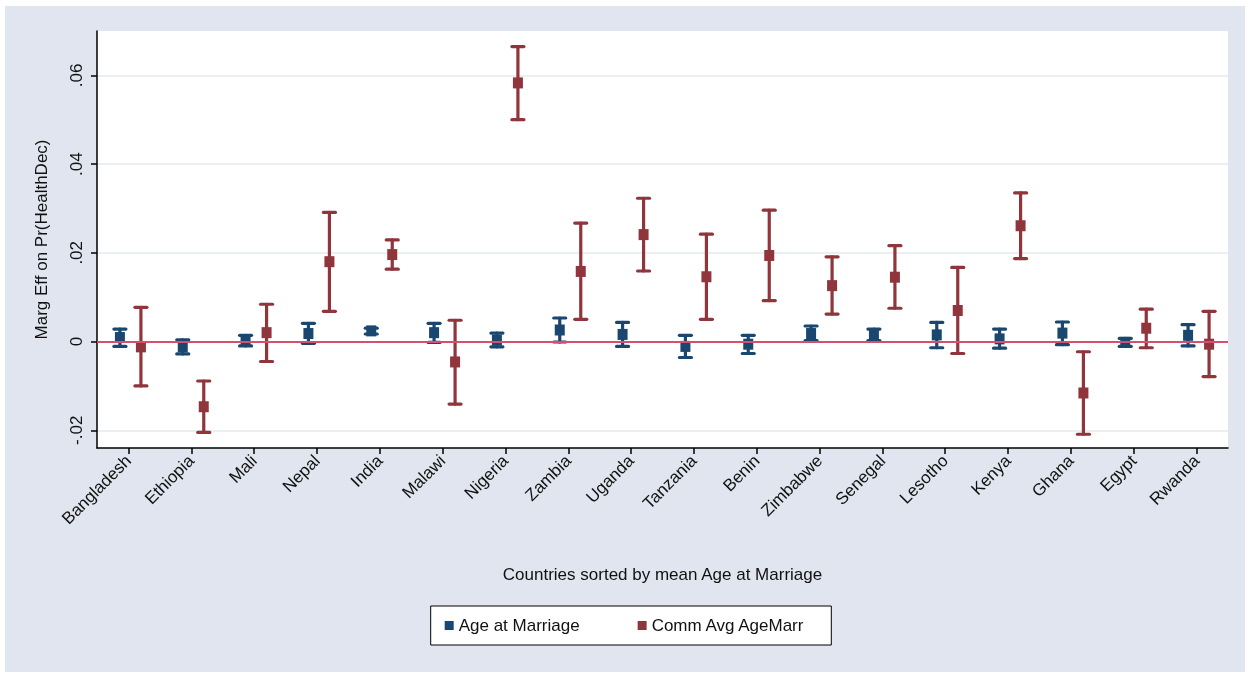 The height and width of the screenshot is (675, 1251). Describe the element at coordinates (41, 239) in the screenshot. I see `y-axis-title: Marg Eff on Pr(HealthDec)` at that location.